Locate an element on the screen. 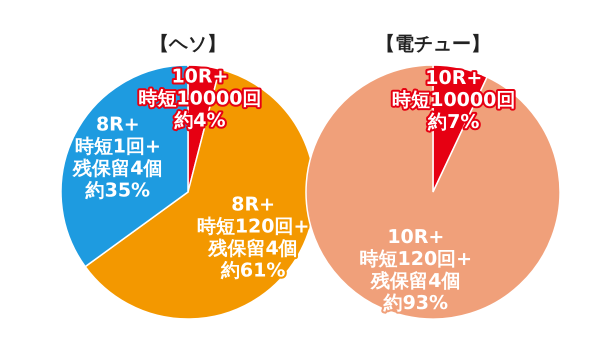 Image resolution: width=590 pixels, height=342 pixels. chart-title: 【電チュー】 is located at coordinates (433, 44).